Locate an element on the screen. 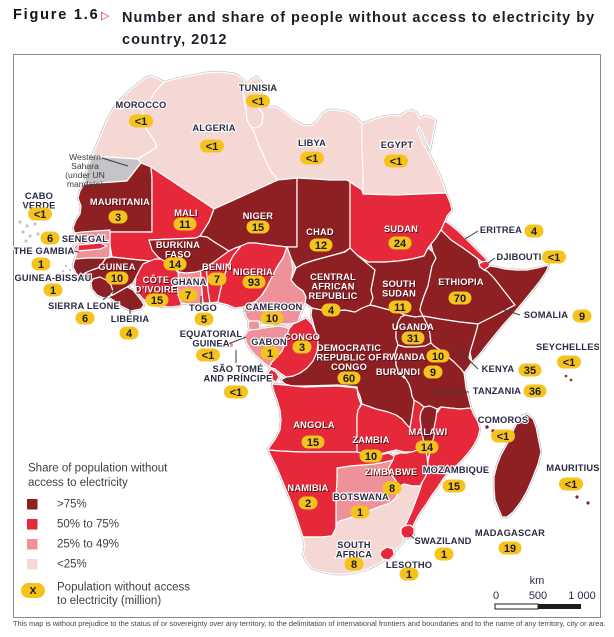  svg-text: (under UN is located at coordinates (85, 175).